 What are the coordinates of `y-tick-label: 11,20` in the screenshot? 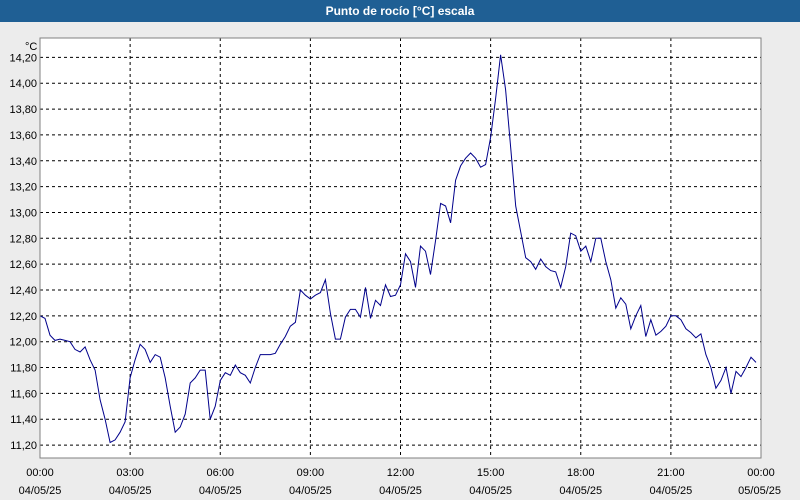 It's located at (23, 446).